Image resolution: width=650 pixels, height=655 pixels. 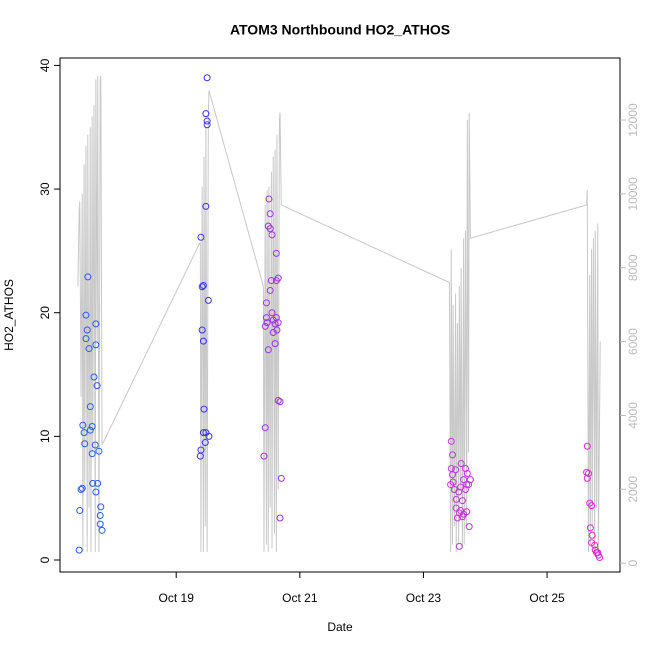 What do you see at coordinates (9, 315) in the screenshot?
I see `y-axis-label: HO2_ATHOS` at bounding box center [9, 315].